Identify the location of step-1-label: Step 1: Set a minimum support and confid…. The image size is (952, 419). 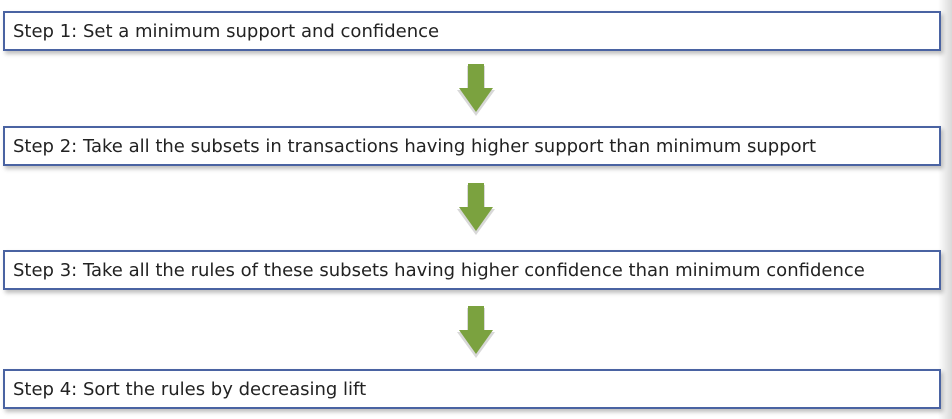
(226, 31).